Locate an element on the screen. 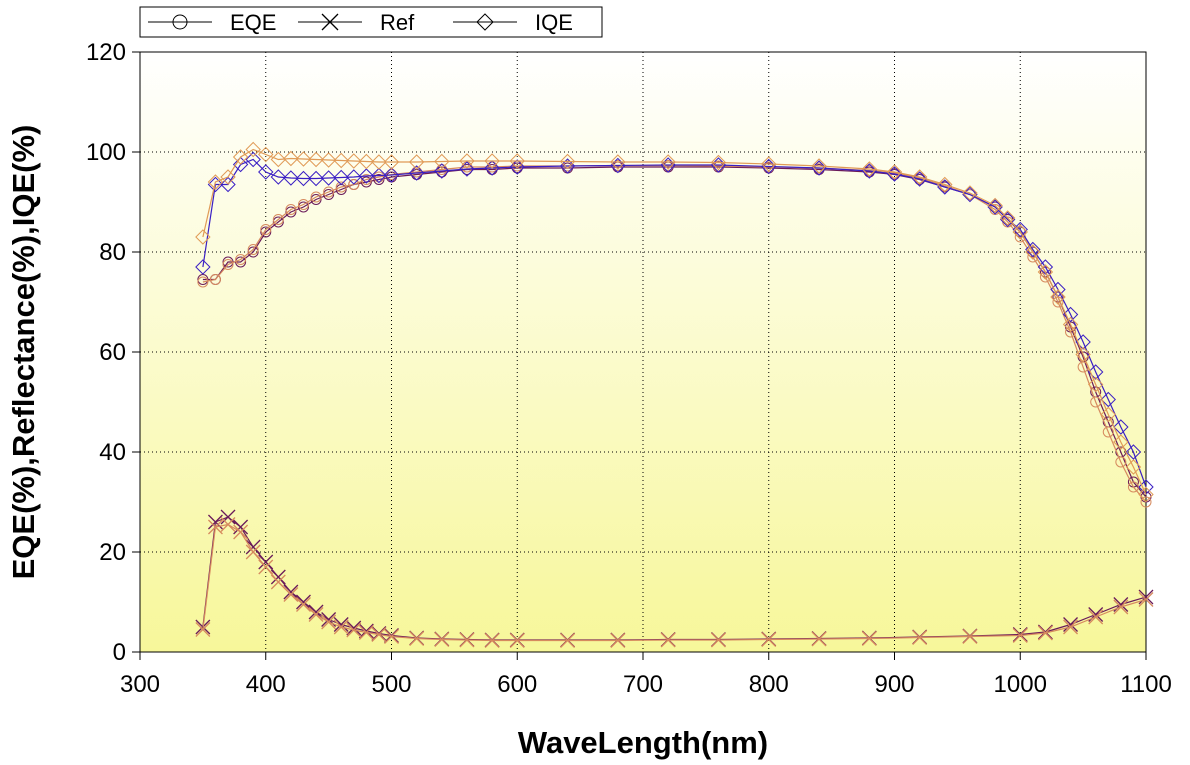  y-tick-label: 0 is located at coordinates (119, 652).